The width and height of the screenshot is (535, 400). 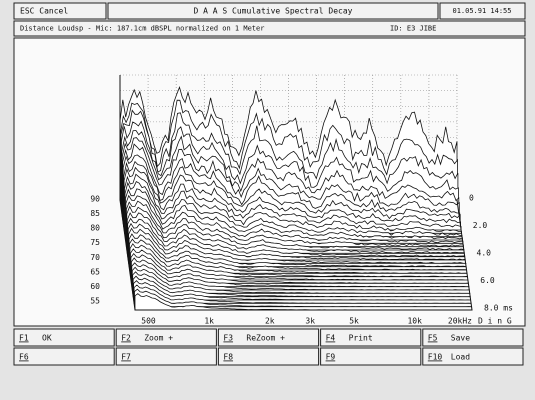 What do you see at coordinates (413, 29) in the screenshot?
I see `info-id: ID: E3 JIBE` at bounding box center [413, 29].